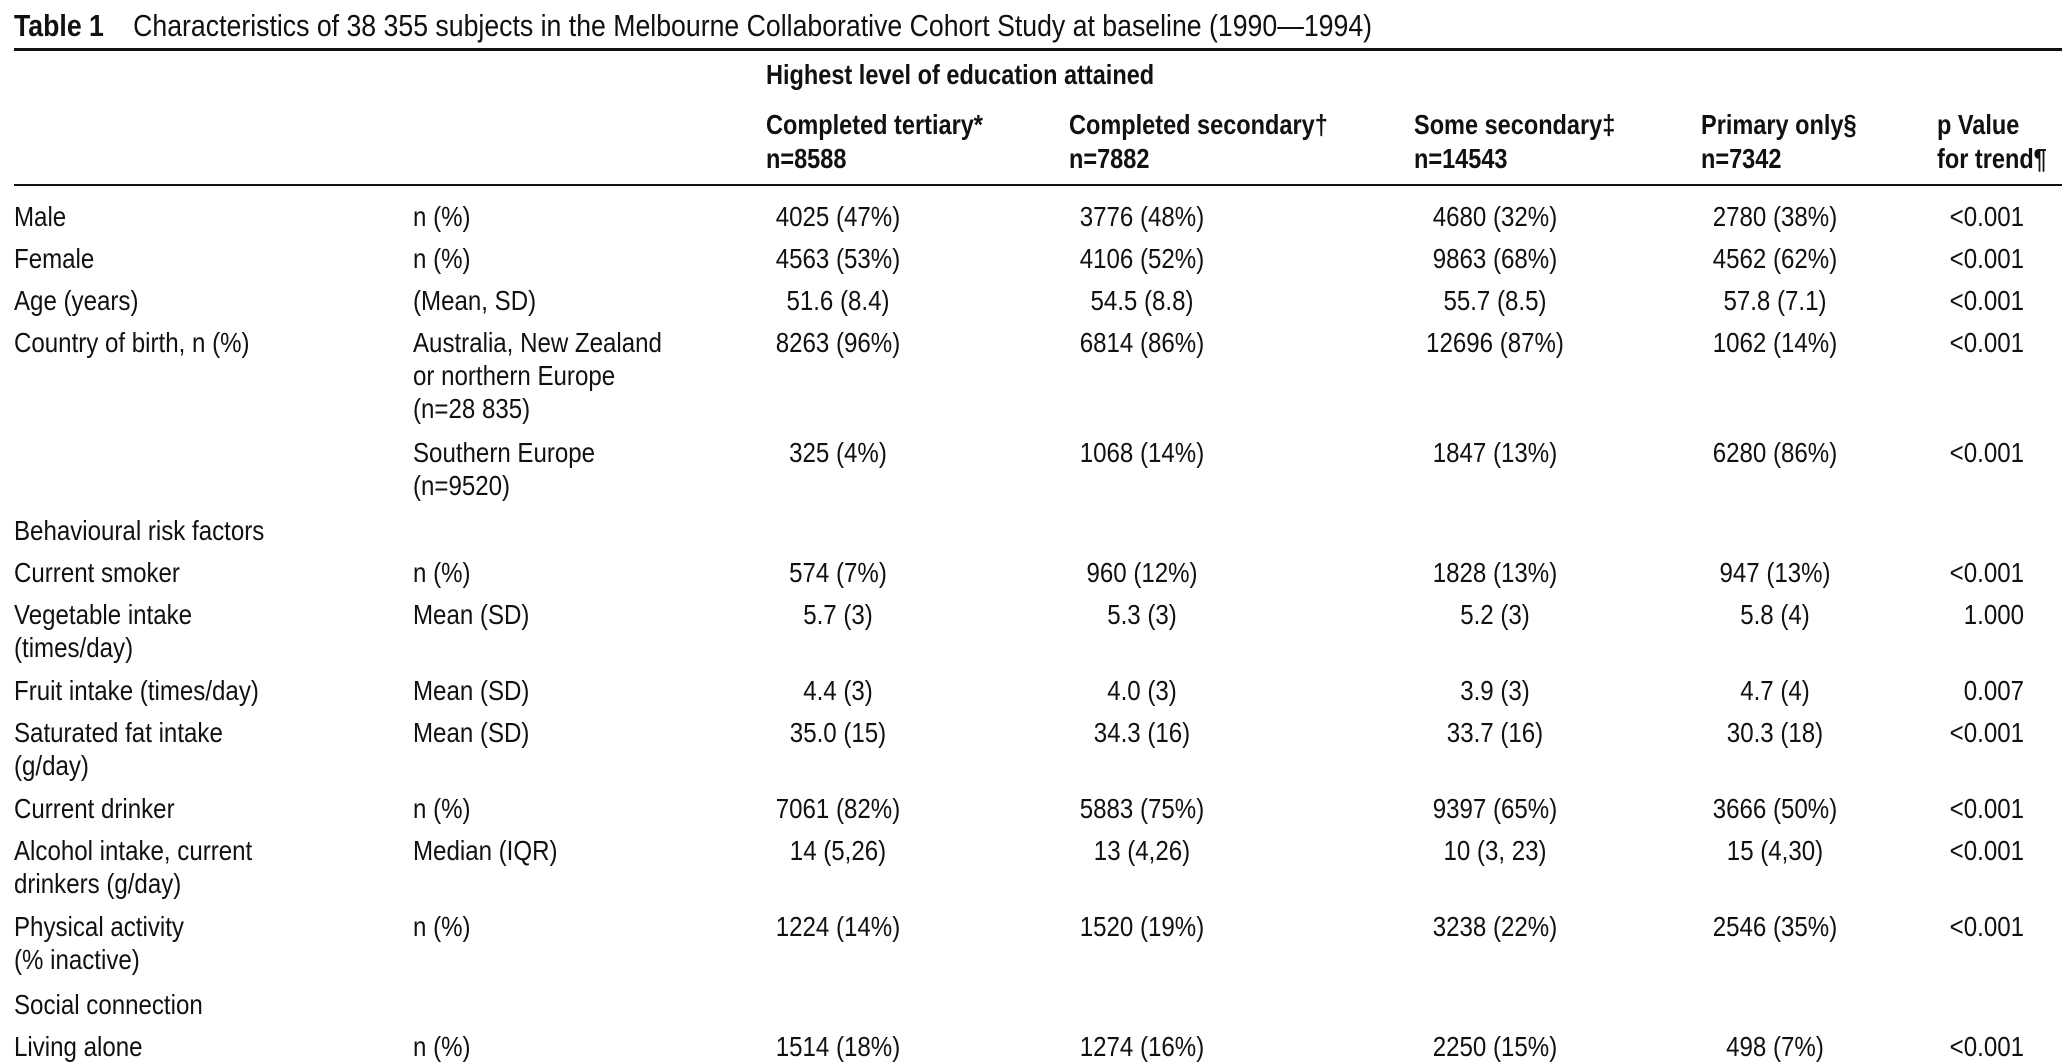  I want to click on row-value: 12696 (87%), so click(1495, 342).